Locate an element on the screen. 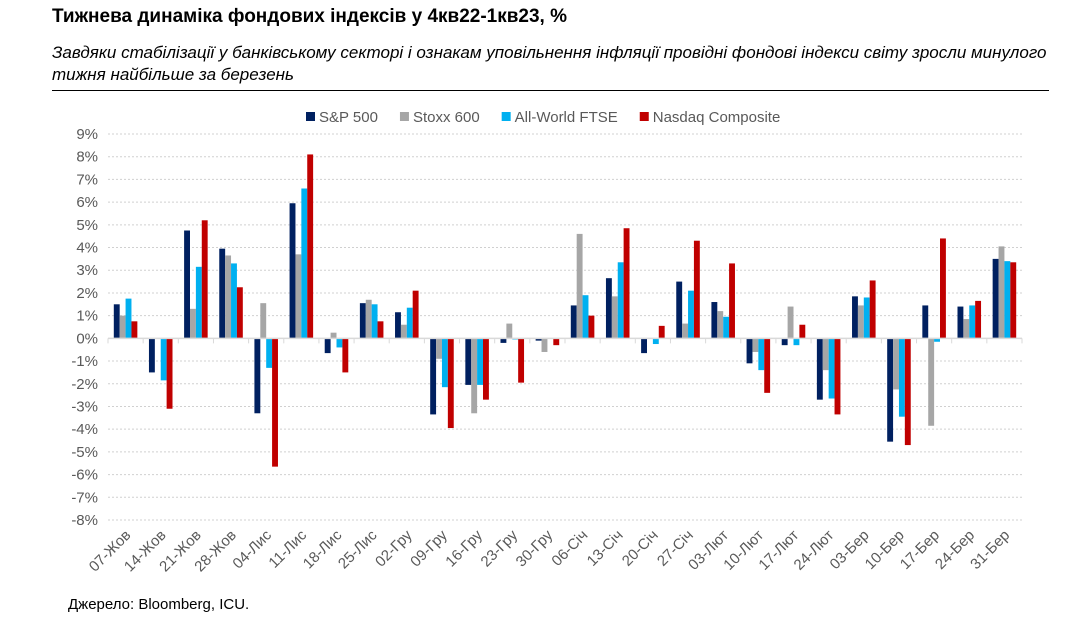  x-tick-label: 23-Гру is located at coordinates (500, 548).